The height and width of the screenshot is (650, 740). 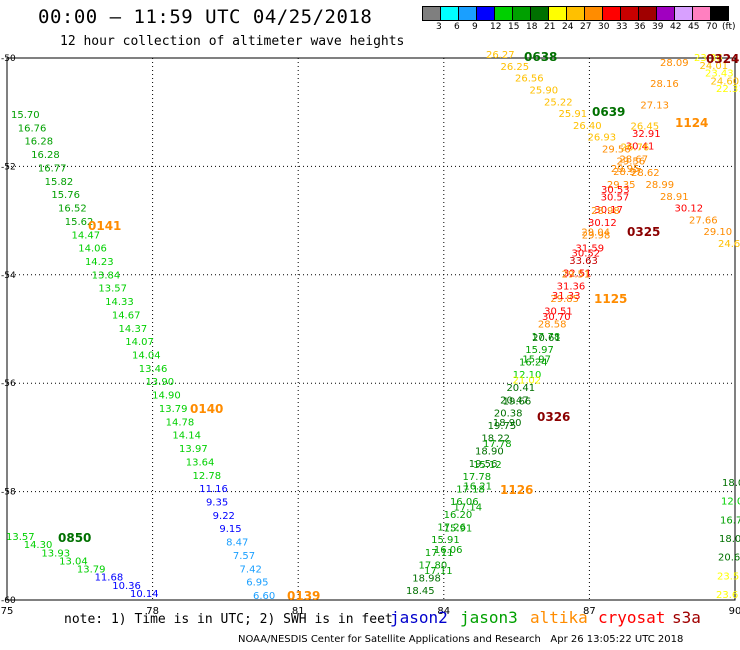 What do you see at coordinates (590, 248) in the screenshot?
I see `track-value: 31.59` at bounding box center [590, 248].